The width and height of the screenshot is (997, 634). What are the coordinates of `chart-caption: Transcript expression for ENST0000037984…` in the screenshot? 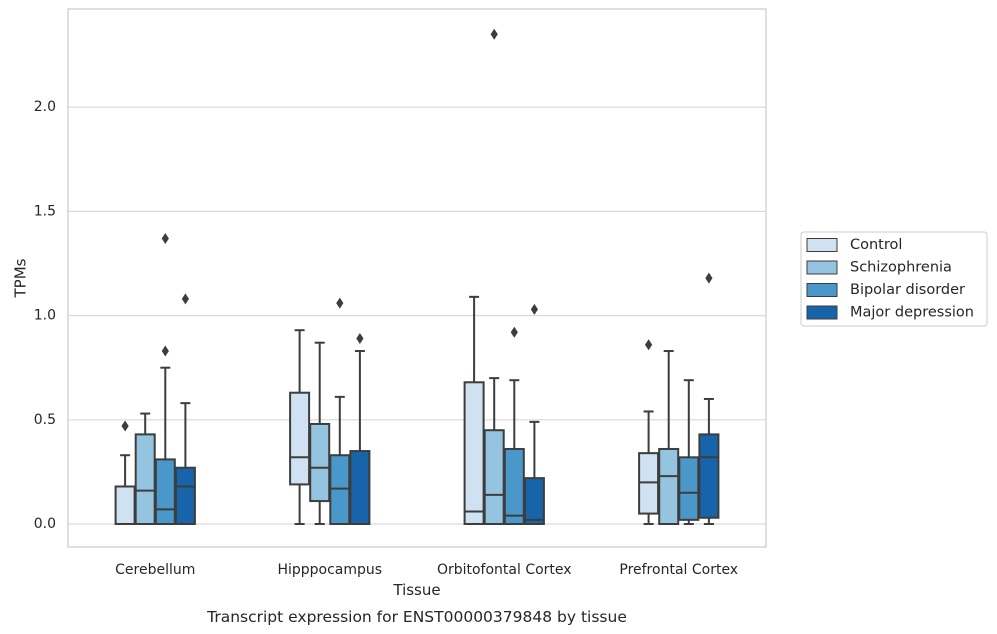 It's located at (416, 617).